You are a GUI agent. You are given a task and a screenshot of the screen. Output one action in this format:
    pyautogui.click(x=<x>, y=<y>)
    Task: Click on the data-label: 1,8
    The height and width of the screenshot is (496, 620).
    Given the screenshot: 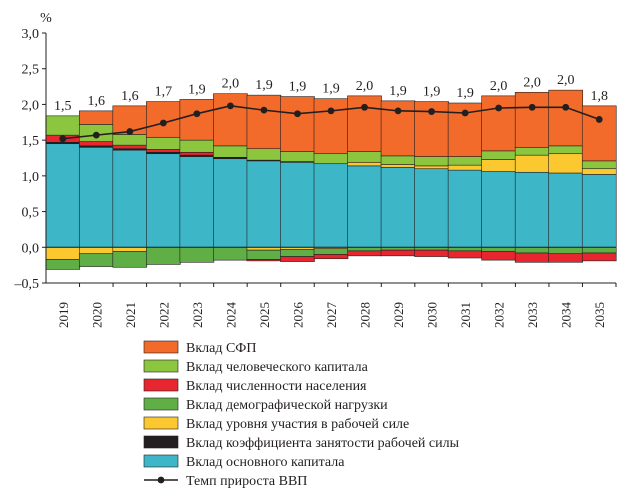 What is the action you would take?
    pyautogui.click(x=599, y=96)
    